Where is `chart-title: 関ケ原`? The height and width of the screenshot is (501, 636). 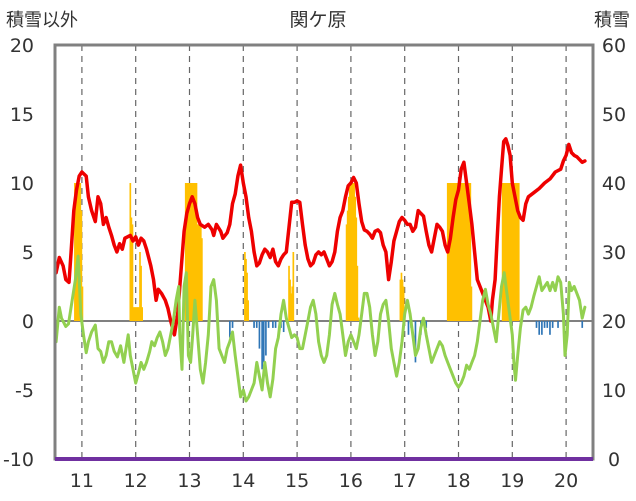 chart-title: 関ケ原 is located at coordinates (317, 20).